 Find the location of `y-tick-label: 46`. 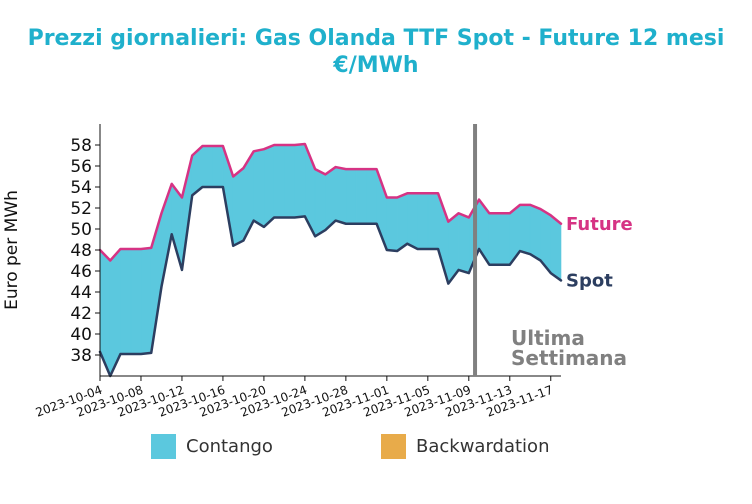

y-tick-label: 46 is located at coordinates (81, 272).